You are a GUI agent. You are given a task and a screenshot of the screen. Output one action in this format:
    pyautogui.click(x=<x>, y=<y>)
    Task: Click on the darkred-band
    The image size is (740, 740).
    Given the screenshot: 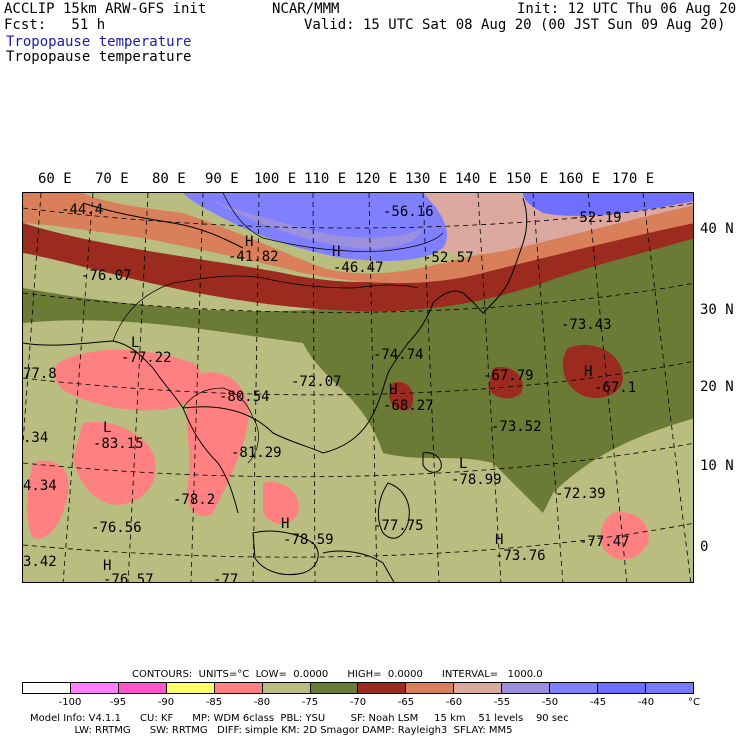 What is the action you would take?
    pyautogui.click(x=358, y=262)
    